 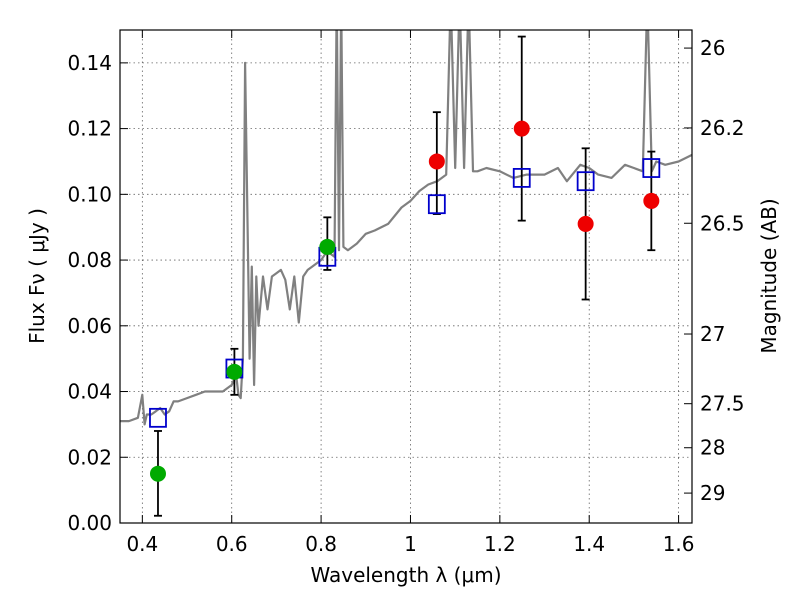 I want to click on y-tick-label: 0.04, so click(x=89, y=392).